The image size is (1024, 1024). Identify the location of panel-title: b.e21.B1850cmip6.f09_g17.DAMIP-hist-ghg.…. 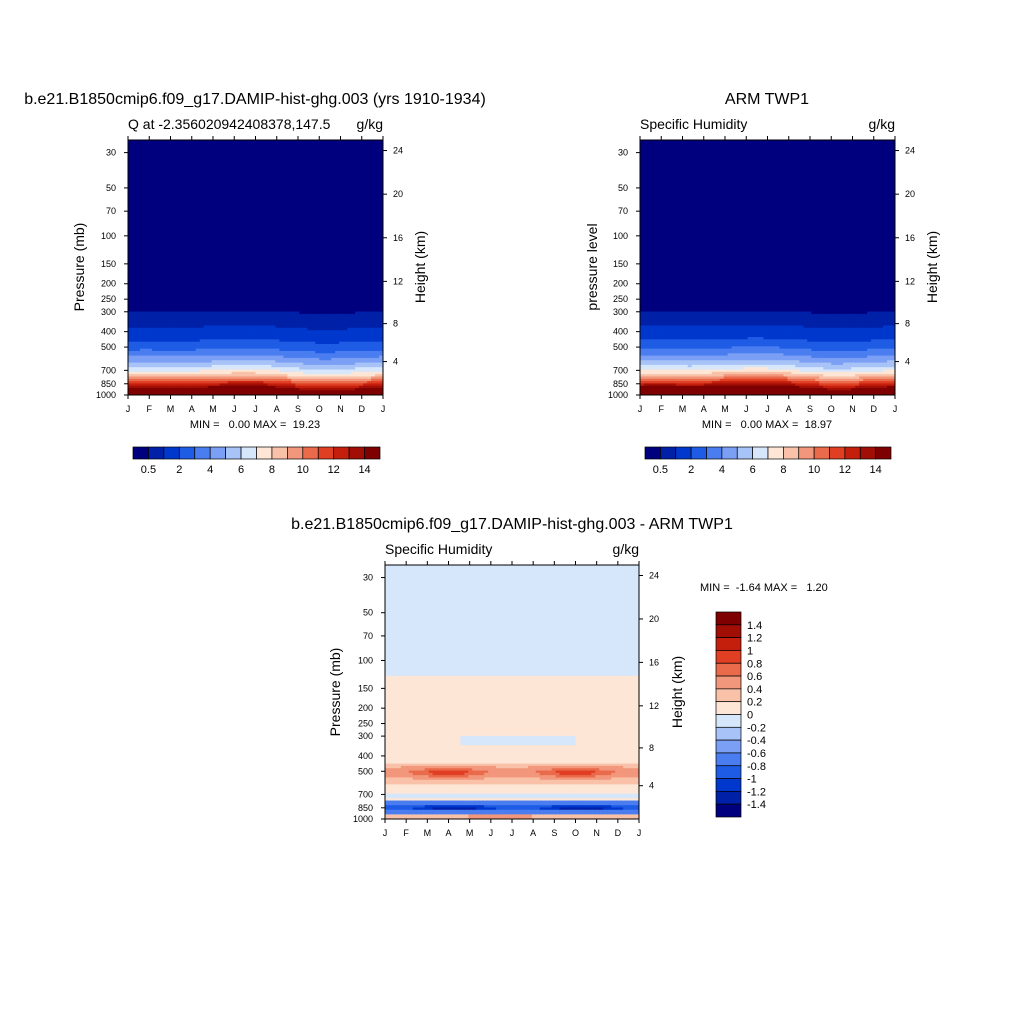
(255, 99).